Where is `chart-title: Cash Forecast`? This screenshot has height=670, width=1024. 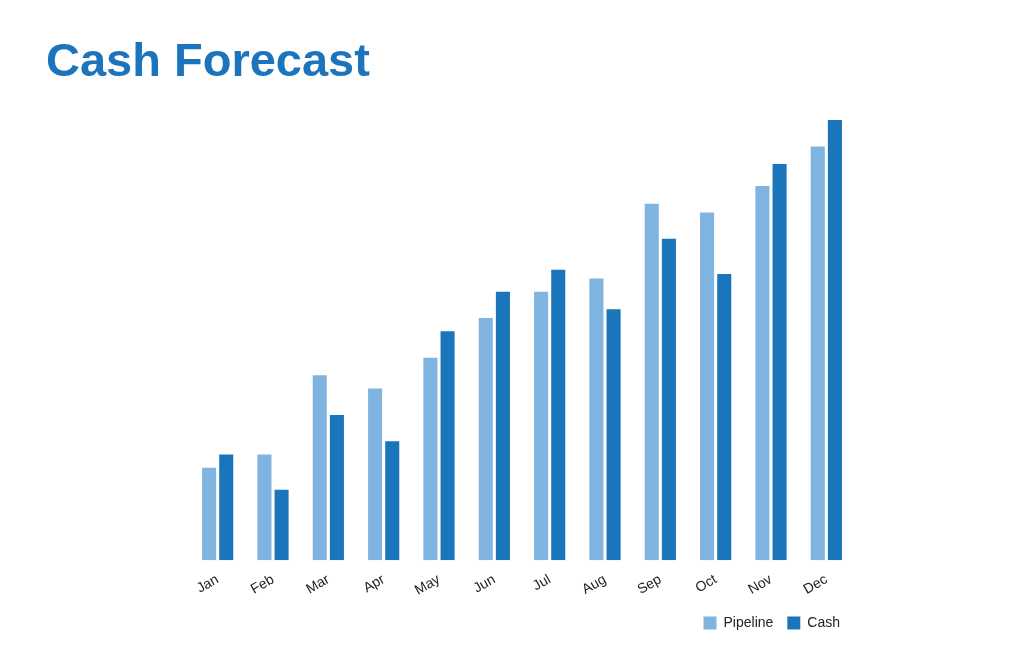 chart-title: Cash Forecast is located at coordinates (208, 59).